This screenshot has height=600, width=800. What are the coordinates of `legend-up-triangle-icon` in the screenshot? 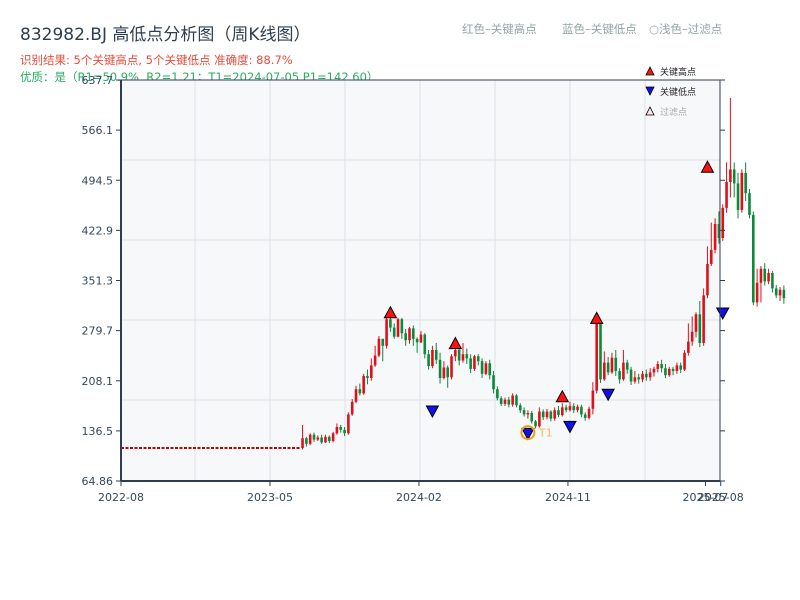 It's located at (650, 111).